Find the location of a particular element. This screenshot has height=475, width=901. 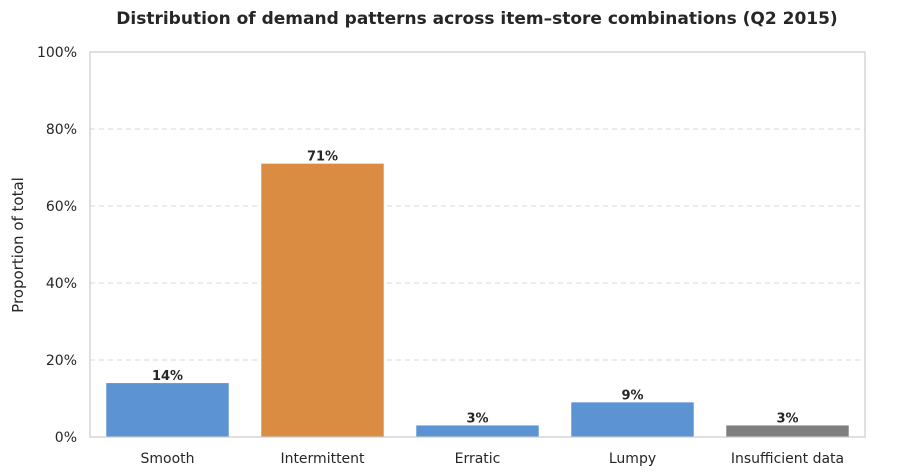

x-tick-label: Insufficient data is located at coordinates (787, 459).